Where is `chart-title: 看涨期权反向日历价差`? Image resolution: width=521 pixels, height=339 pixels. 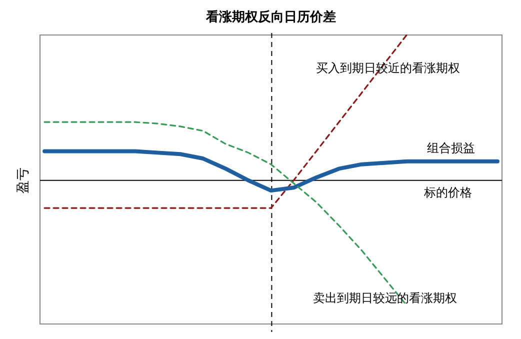 chart-title: 看涨期权反向日历价差 is located at coordinates (270, 17).